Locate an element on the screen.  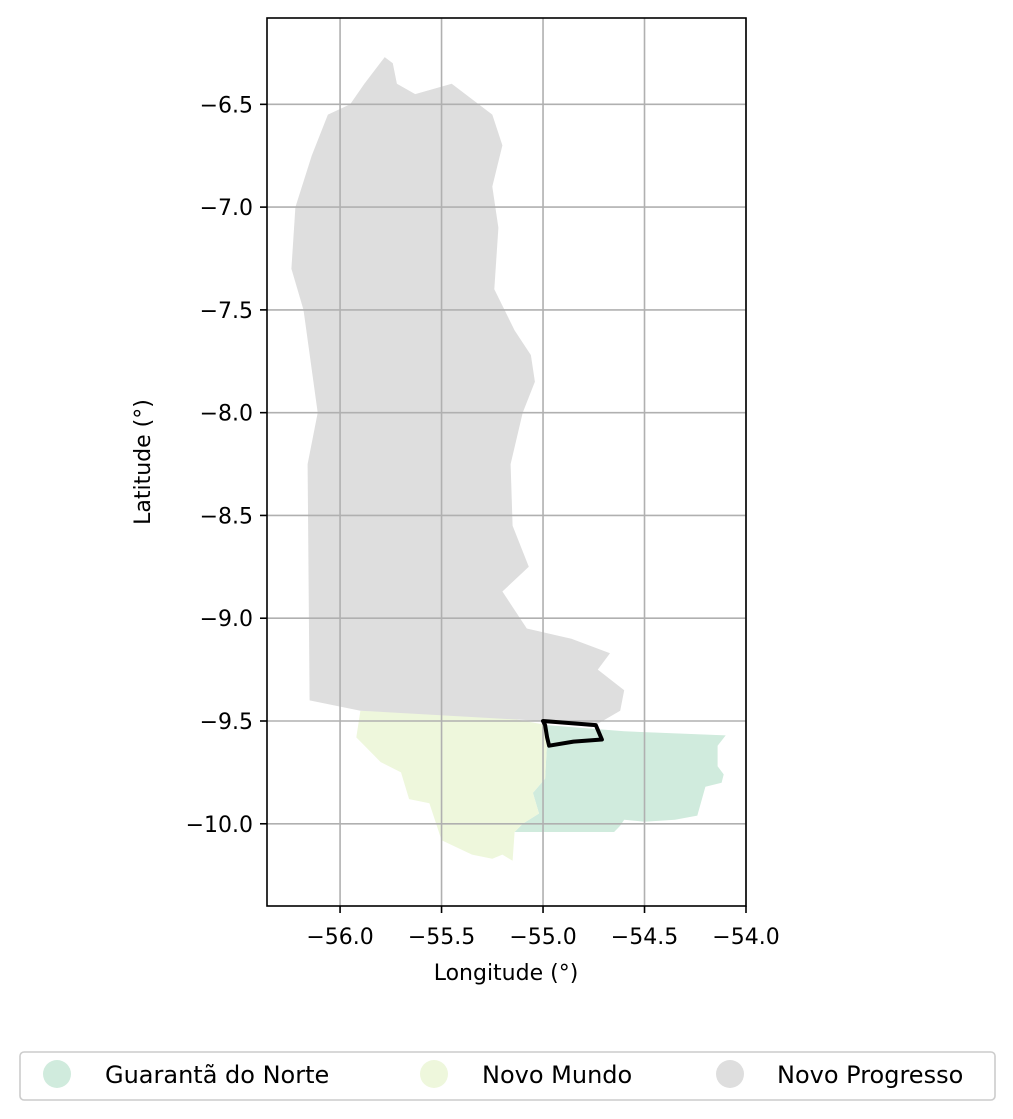
y-tick-label: −8.5 is located at coordinates (226, 516).